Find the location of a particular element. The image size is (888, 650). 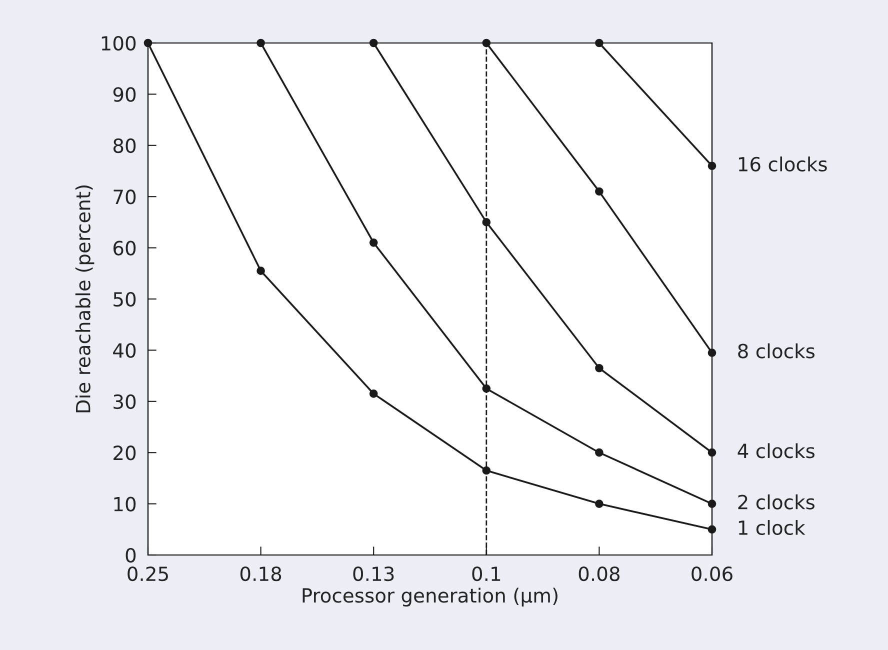

y-tick-label: 20 is located at coordinates (125, 453).